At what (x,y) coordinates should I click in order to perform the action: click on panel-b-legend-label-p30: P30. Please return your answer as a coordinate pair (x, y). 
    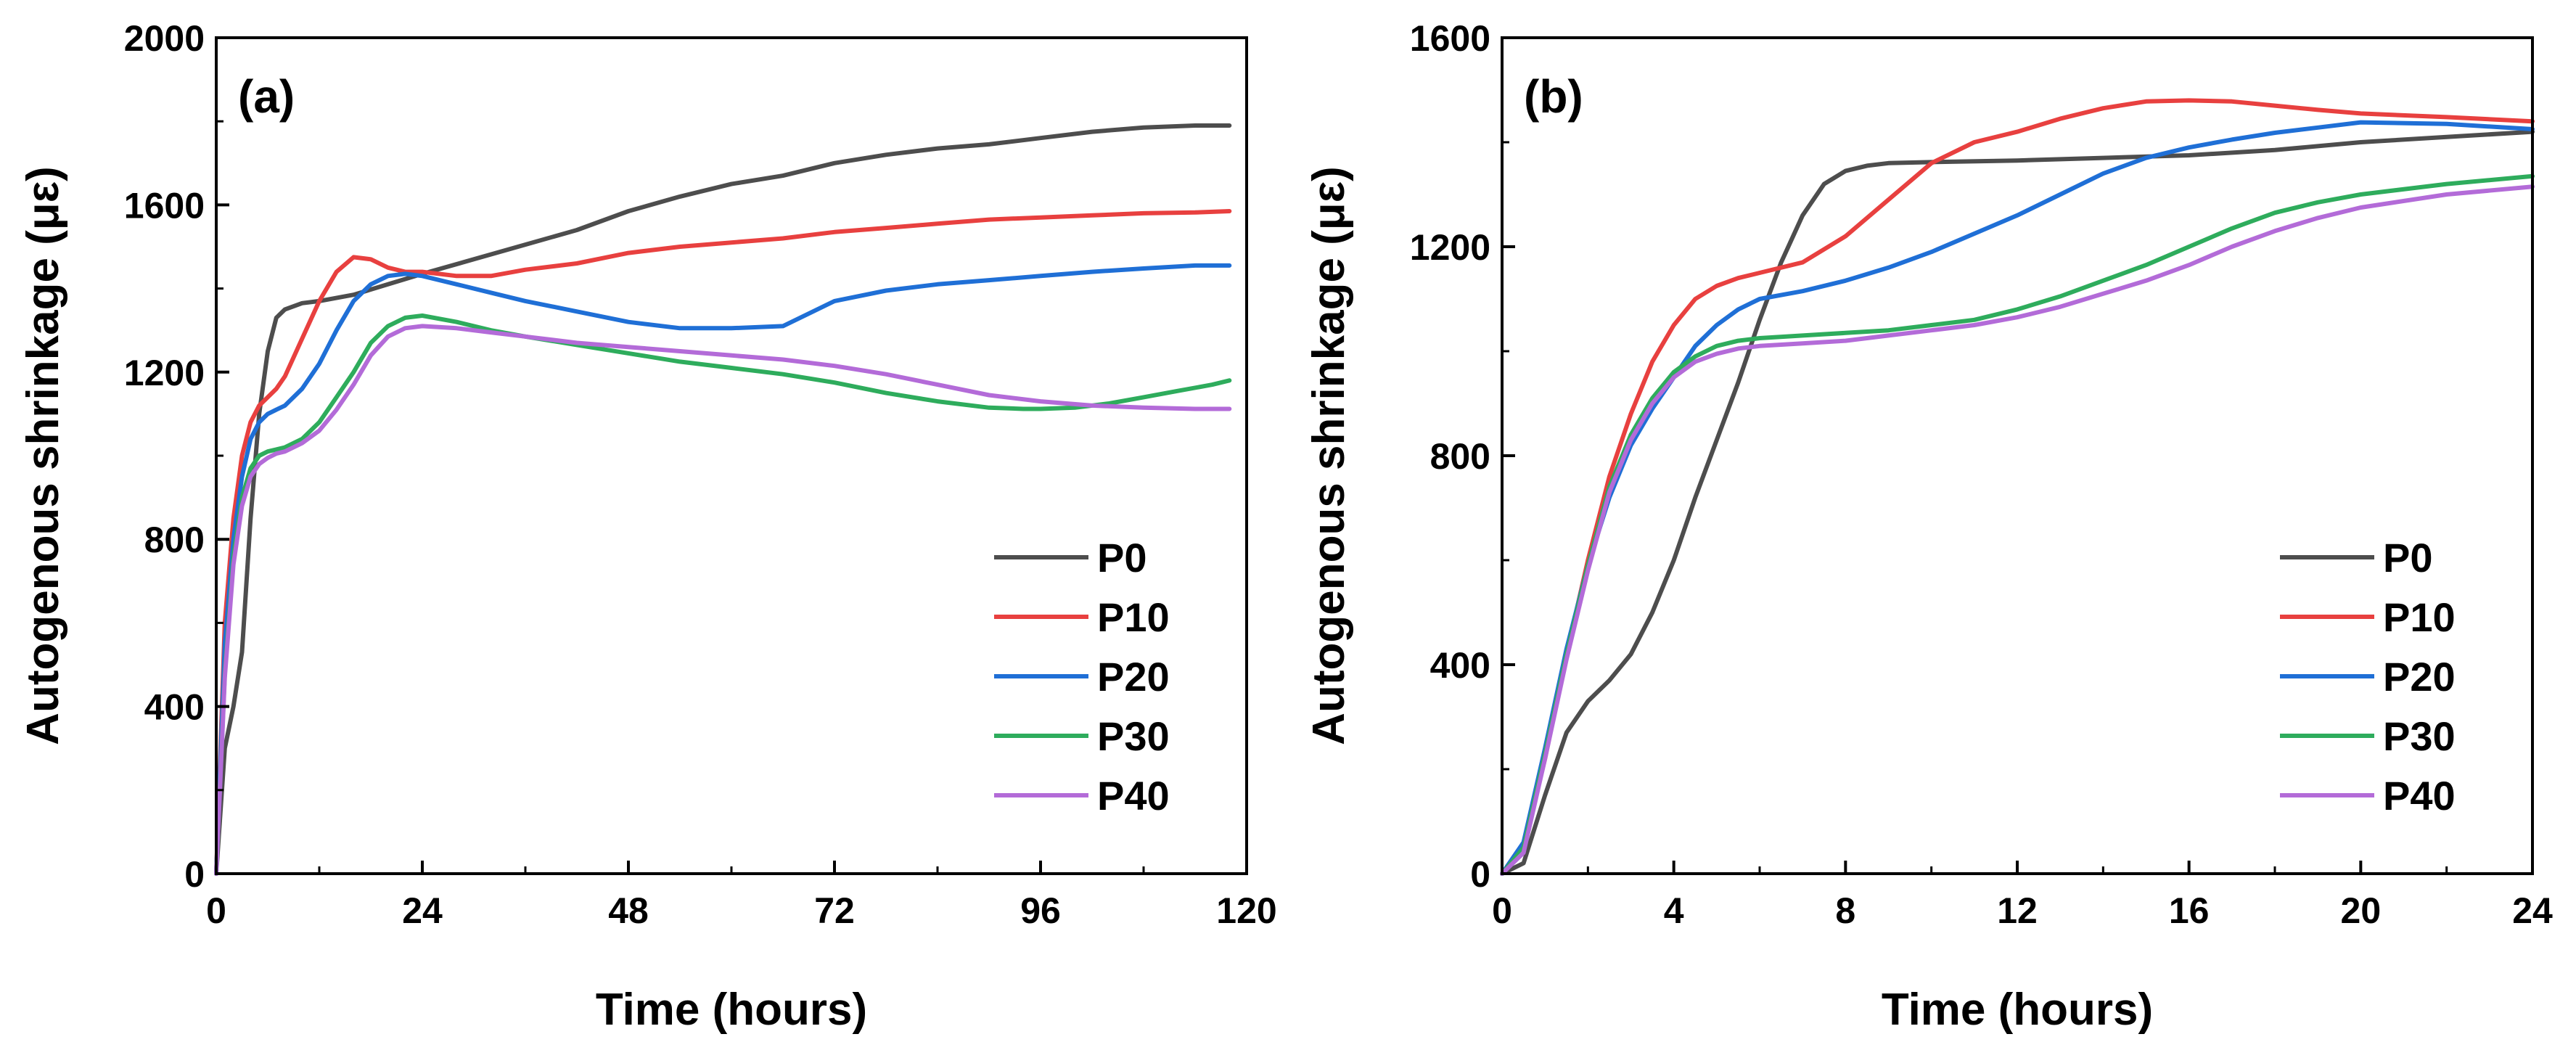
    Looking at the image, I should click on (2419, 736).